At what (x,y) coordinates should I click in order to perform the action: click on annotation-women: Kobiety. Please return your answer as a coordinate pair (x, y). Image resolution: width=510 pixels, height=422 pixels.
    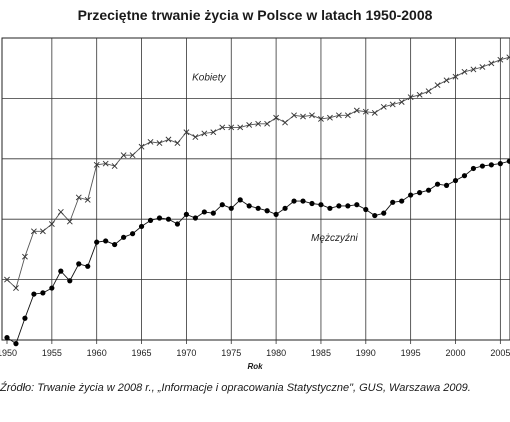
    Looking at the image, I should click on (209, 77).